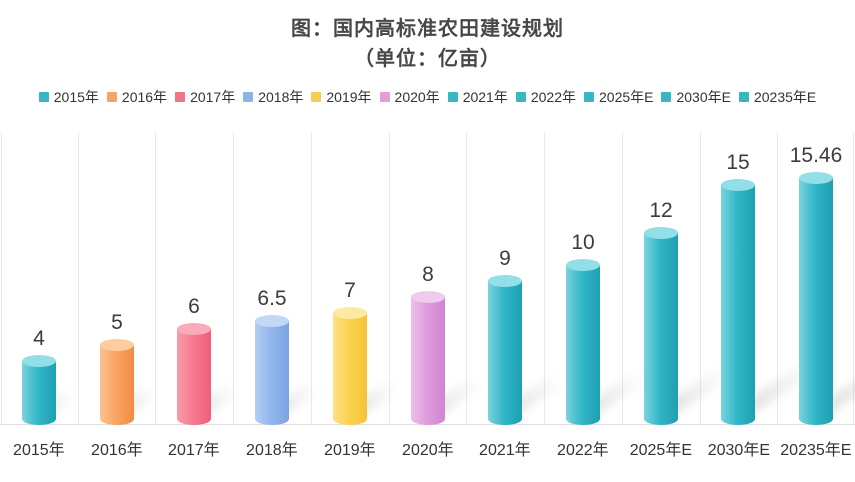 This screenshot has height=482, width=855. I want to click on bar-2025年E, so click(661, 329).